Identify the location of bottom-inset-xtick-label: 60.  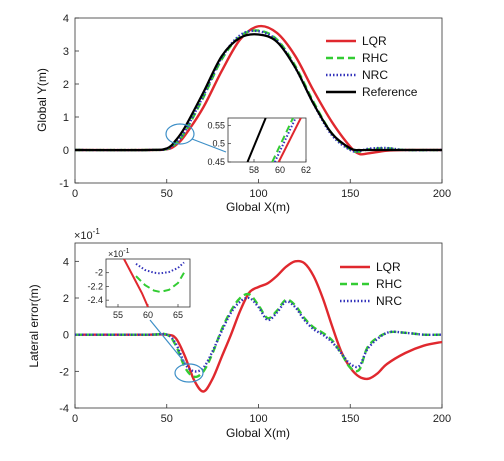
(148, 315).